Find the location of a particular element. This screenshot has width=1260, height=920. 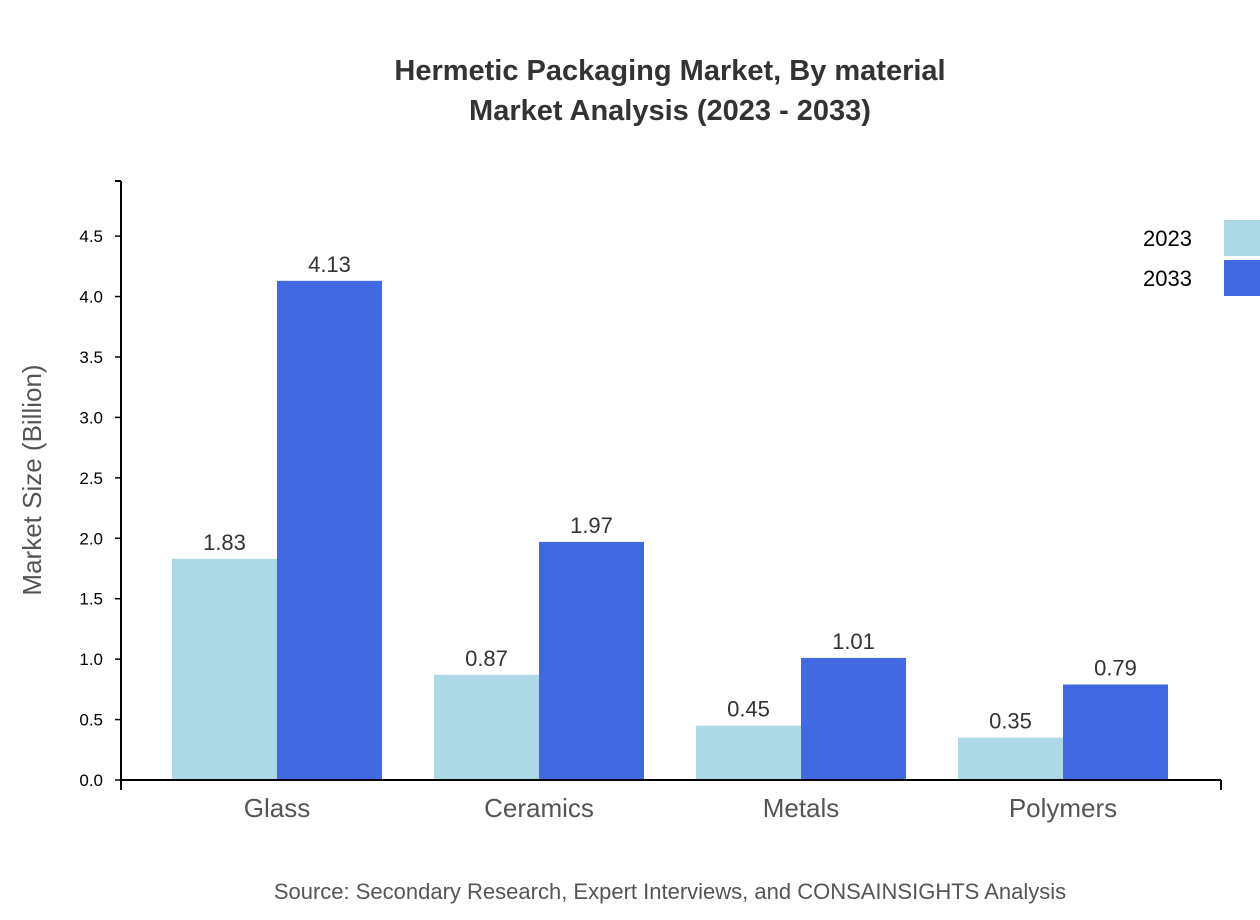

data-label: 0.79 is located at coordinates (1115, 668).